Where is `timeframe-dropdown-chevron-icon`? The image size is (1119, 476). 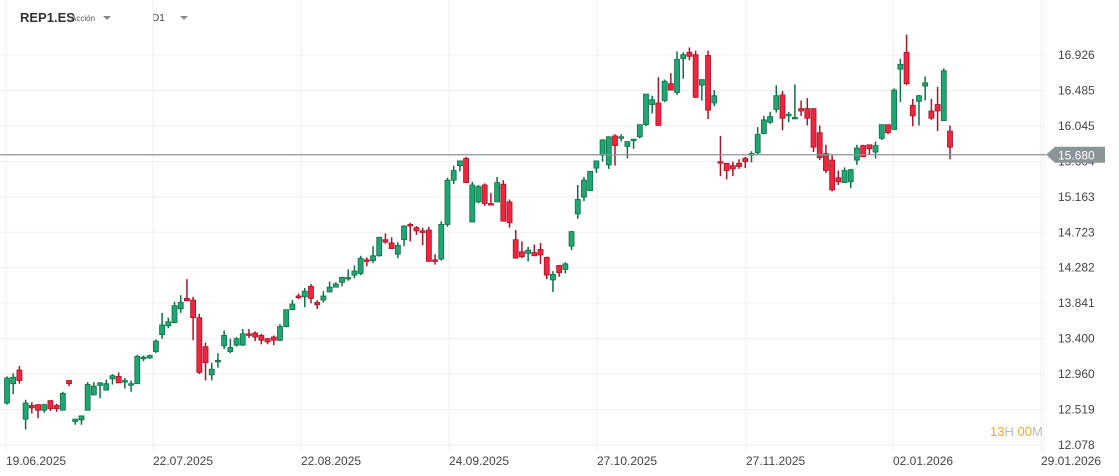
timeframe-dropdown-chevron-icon is located at coordinates (184, 18).